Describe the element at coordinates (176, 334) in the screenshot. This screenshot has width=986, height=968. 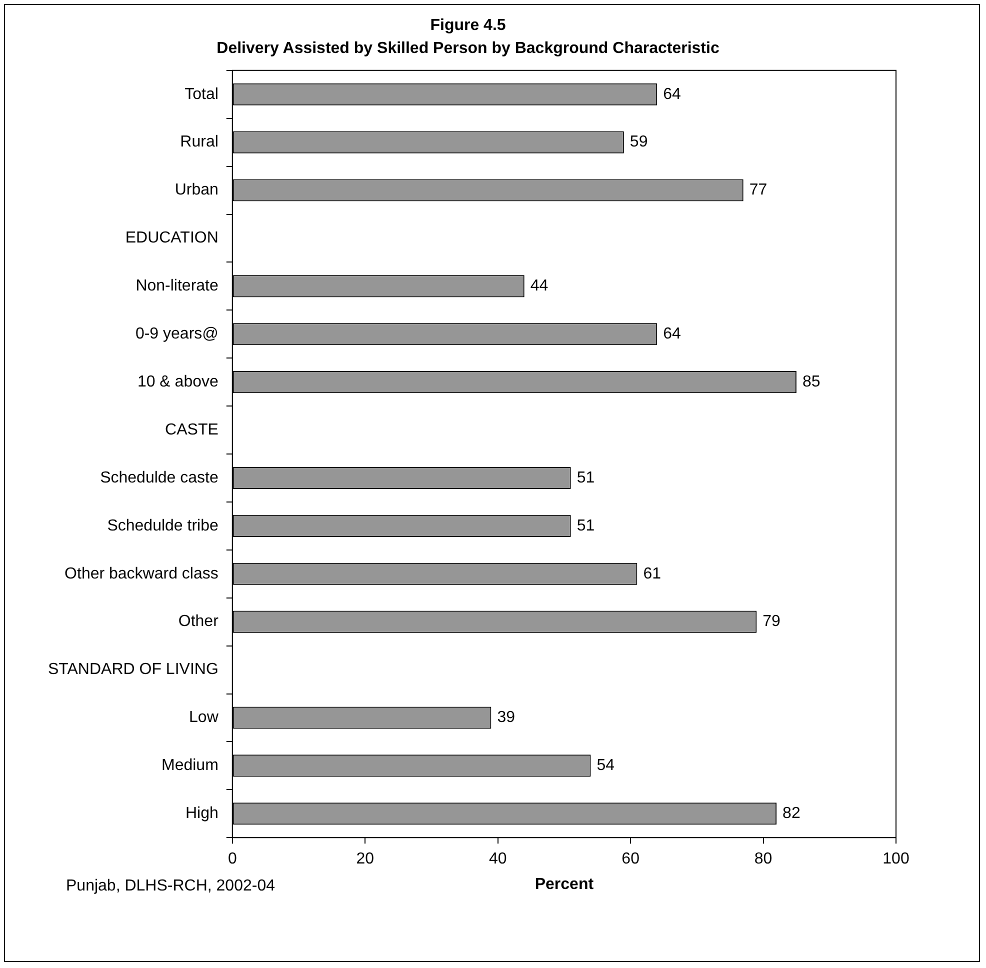
I see `y-tick-label: 0-9 years@` at that location.